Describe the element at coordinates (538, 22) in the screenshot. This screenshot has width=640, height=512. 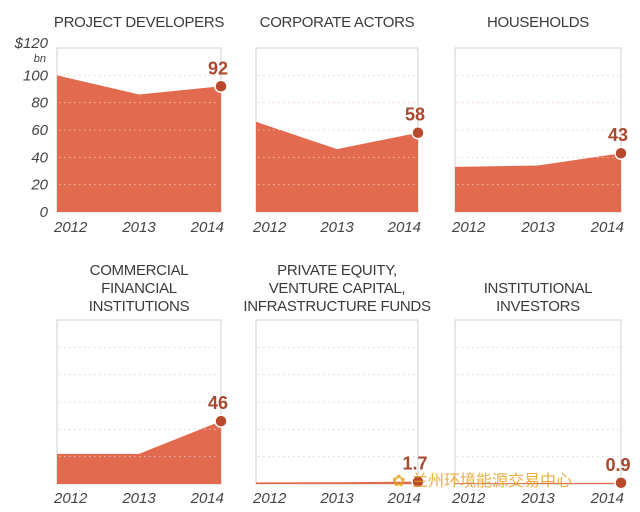
I see `panel-title-line: HOUSEHOLDS` at that location.